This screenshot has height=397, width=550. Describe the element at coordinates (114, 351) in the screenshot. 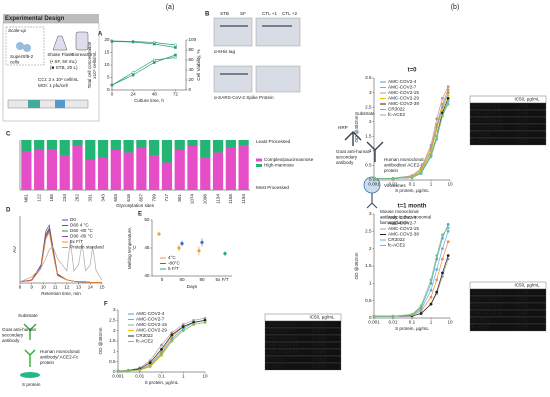

I see `y-tick-label: 1` at that location.